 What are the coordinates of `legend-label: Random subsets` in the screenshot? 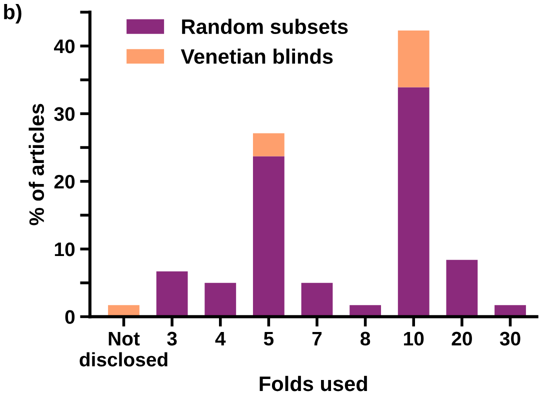 It's located at (265, 26).